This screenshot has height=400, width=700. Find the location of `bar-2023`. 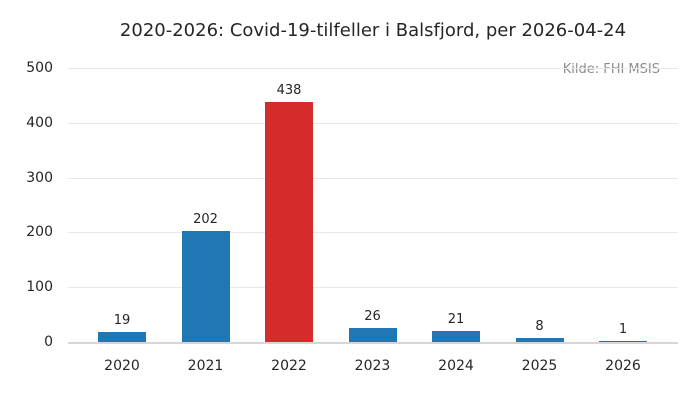

bar-2023 is located at coordinates (372, 334).